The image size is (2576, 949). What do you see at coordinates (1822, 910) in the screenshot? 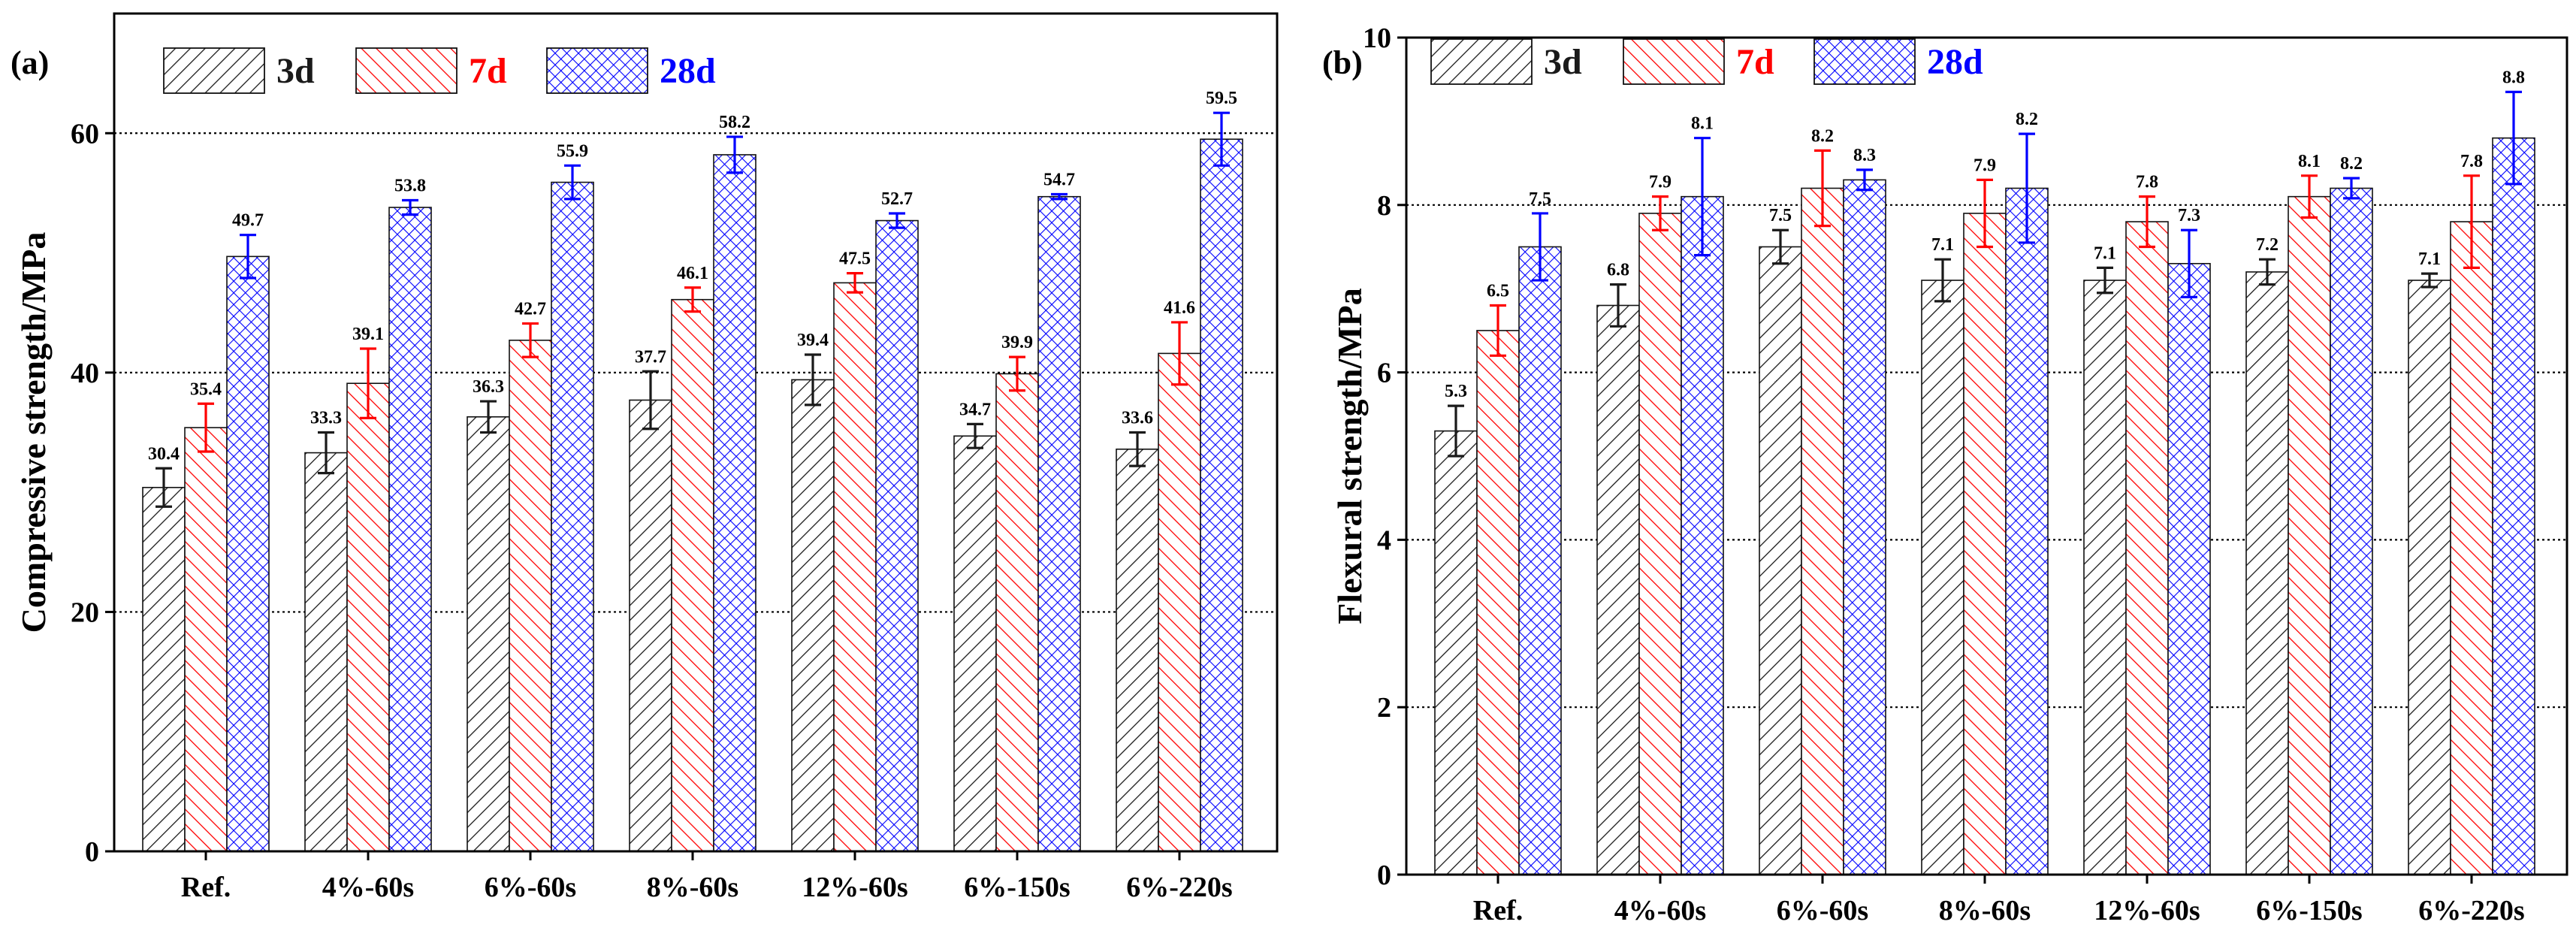
I see `x-tick-label: 6%-60s` at bounding box center [1822, 910].